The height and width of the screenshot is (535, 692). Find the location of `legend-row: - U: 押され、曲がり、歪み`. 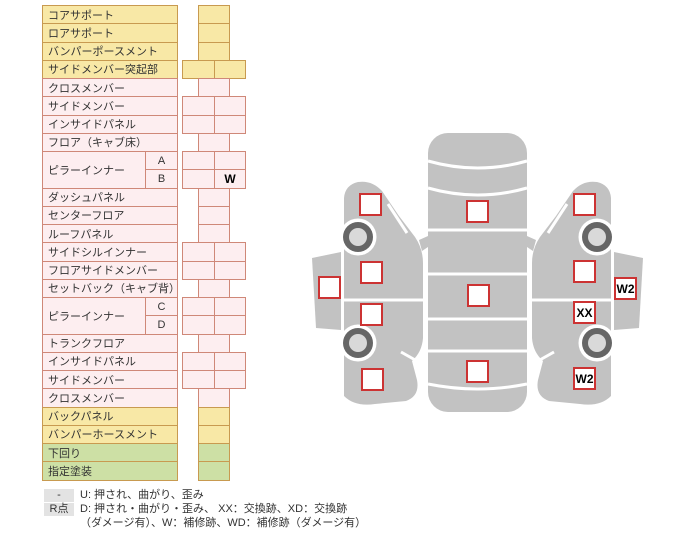

legend-row: - U: 押され、曲がり、歪み is located at coordinates (205, 495).